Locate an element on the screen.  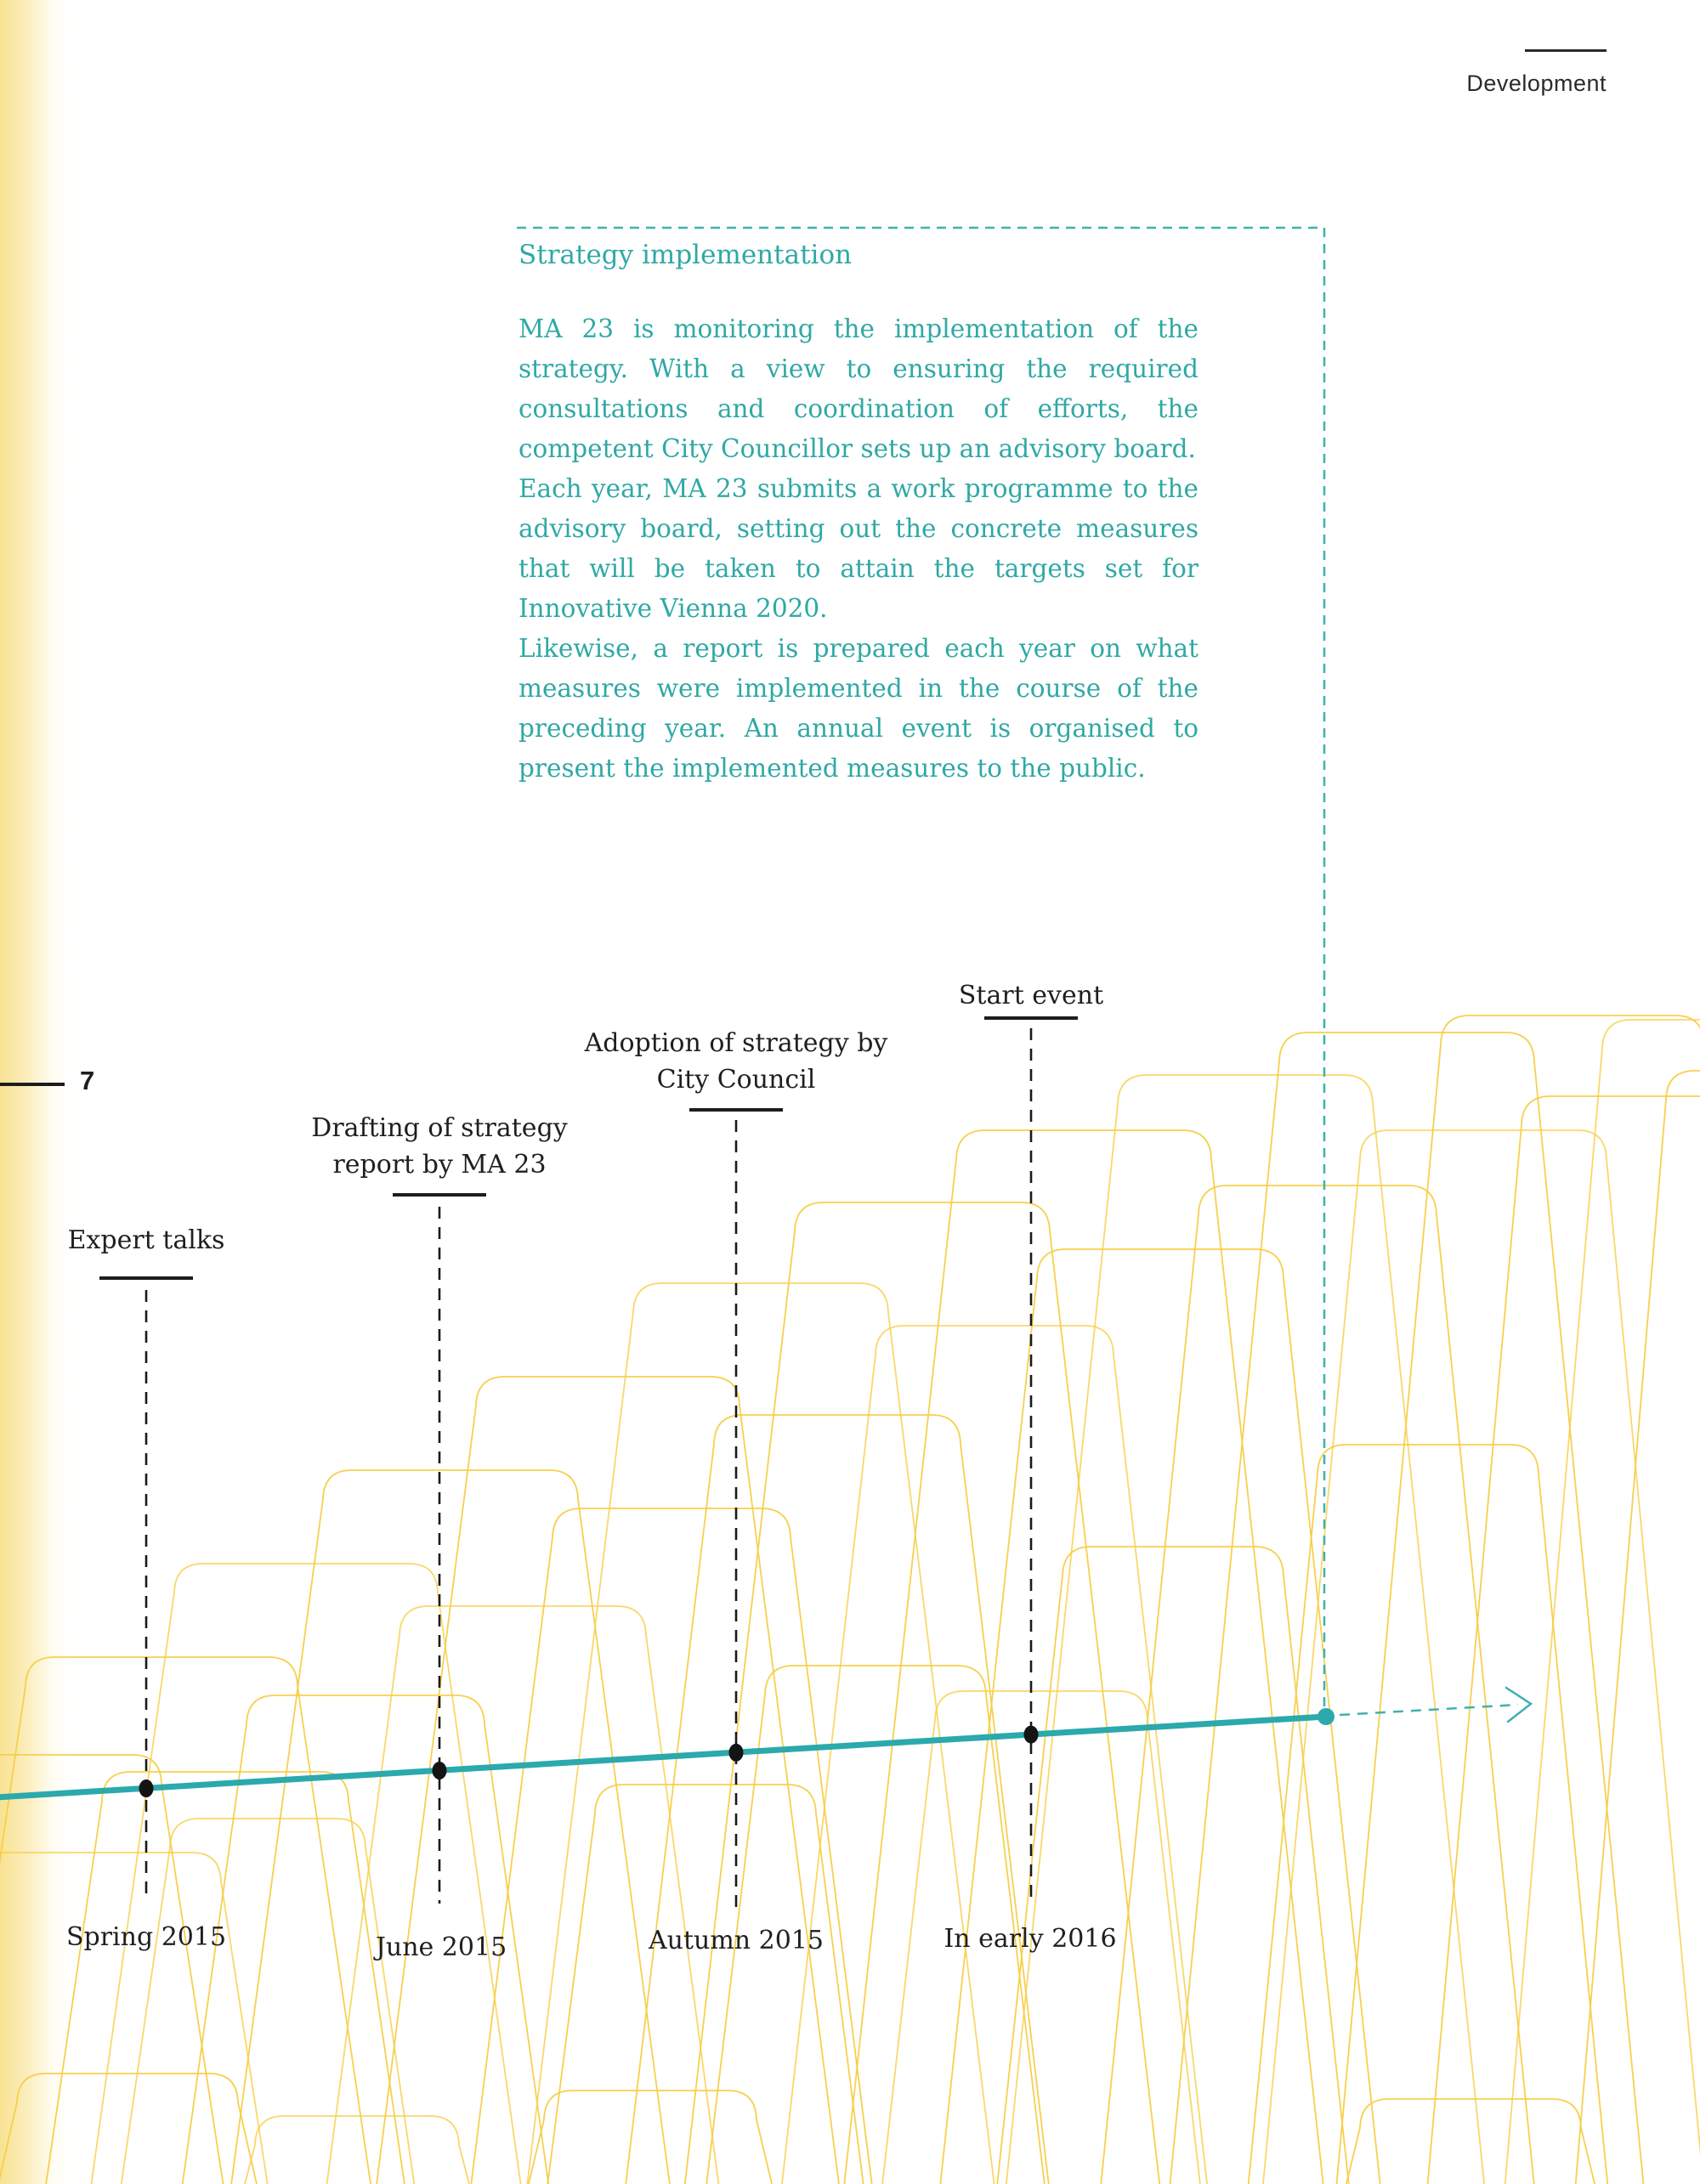
milestone-label-start-event: Start event is located at coordinates (1031, 996).